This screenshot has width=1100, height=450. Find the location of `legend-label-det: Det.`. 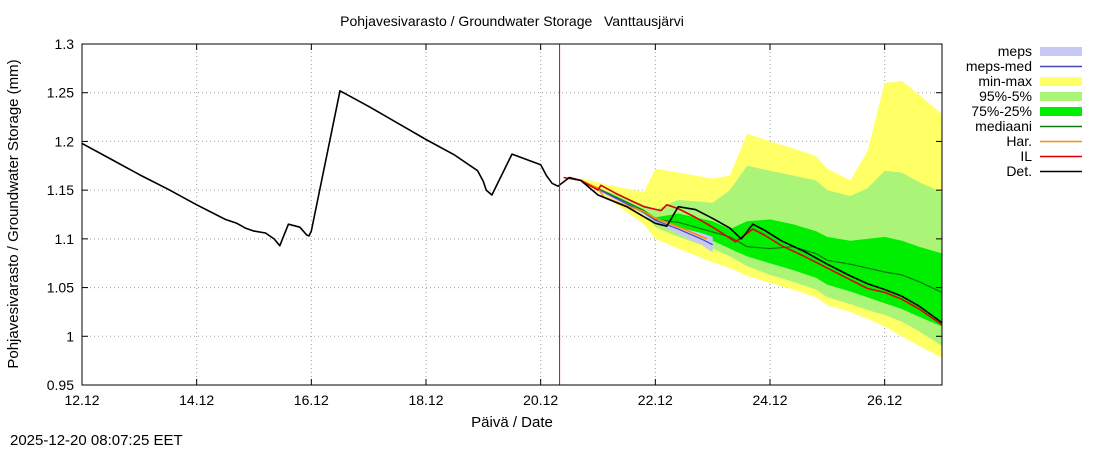

legend-label-det: Det. is located at coordinates (1019, 171).